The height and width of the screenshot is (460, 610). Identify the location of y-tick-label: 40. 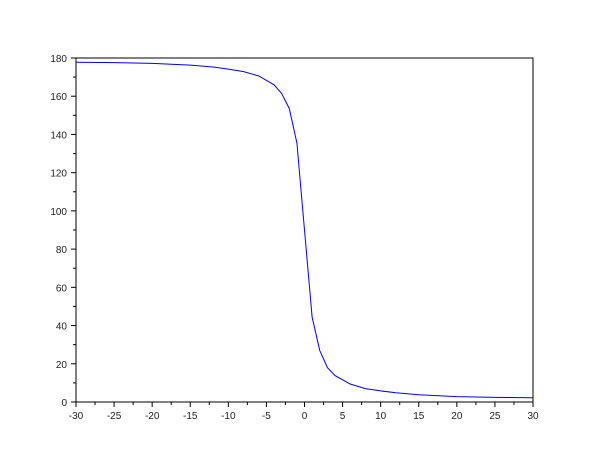
(62, 327).